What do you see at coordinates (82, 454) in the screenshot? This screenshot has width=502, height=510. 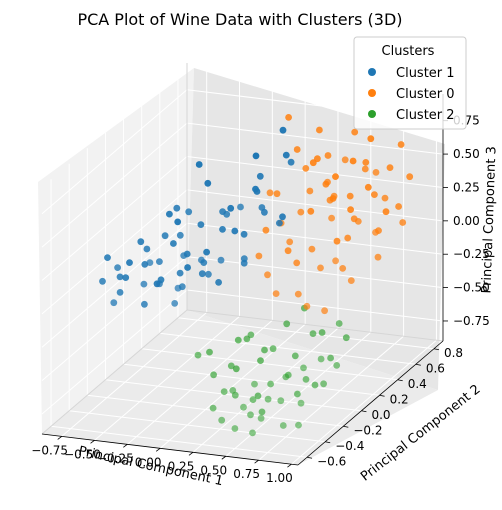 I see `x-tick-label: −0.50` at bounding box center [82, 454].